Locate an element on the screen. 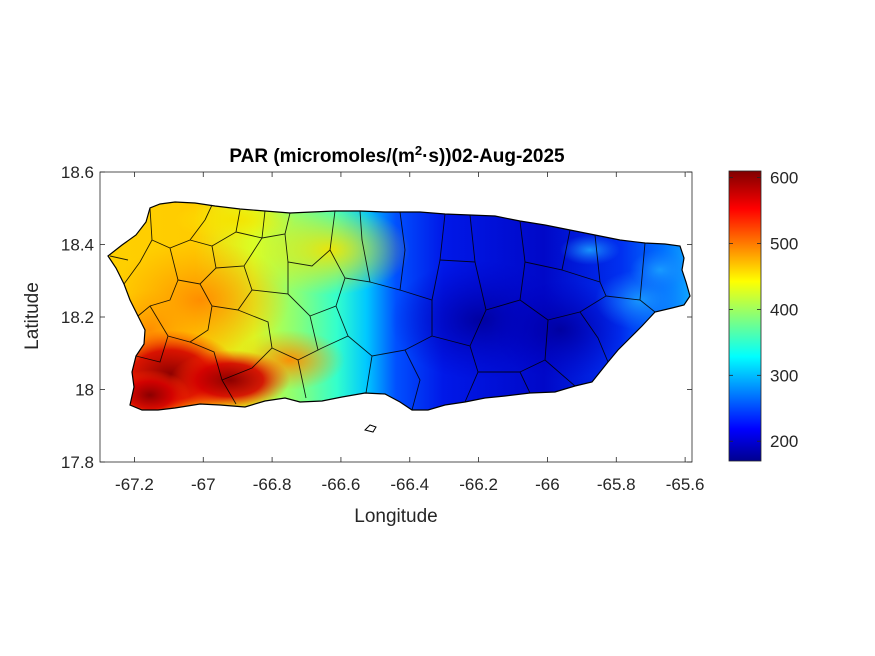 The image size is (875, 656). x-tick-label: -67 is located at coordinates (203, 484).